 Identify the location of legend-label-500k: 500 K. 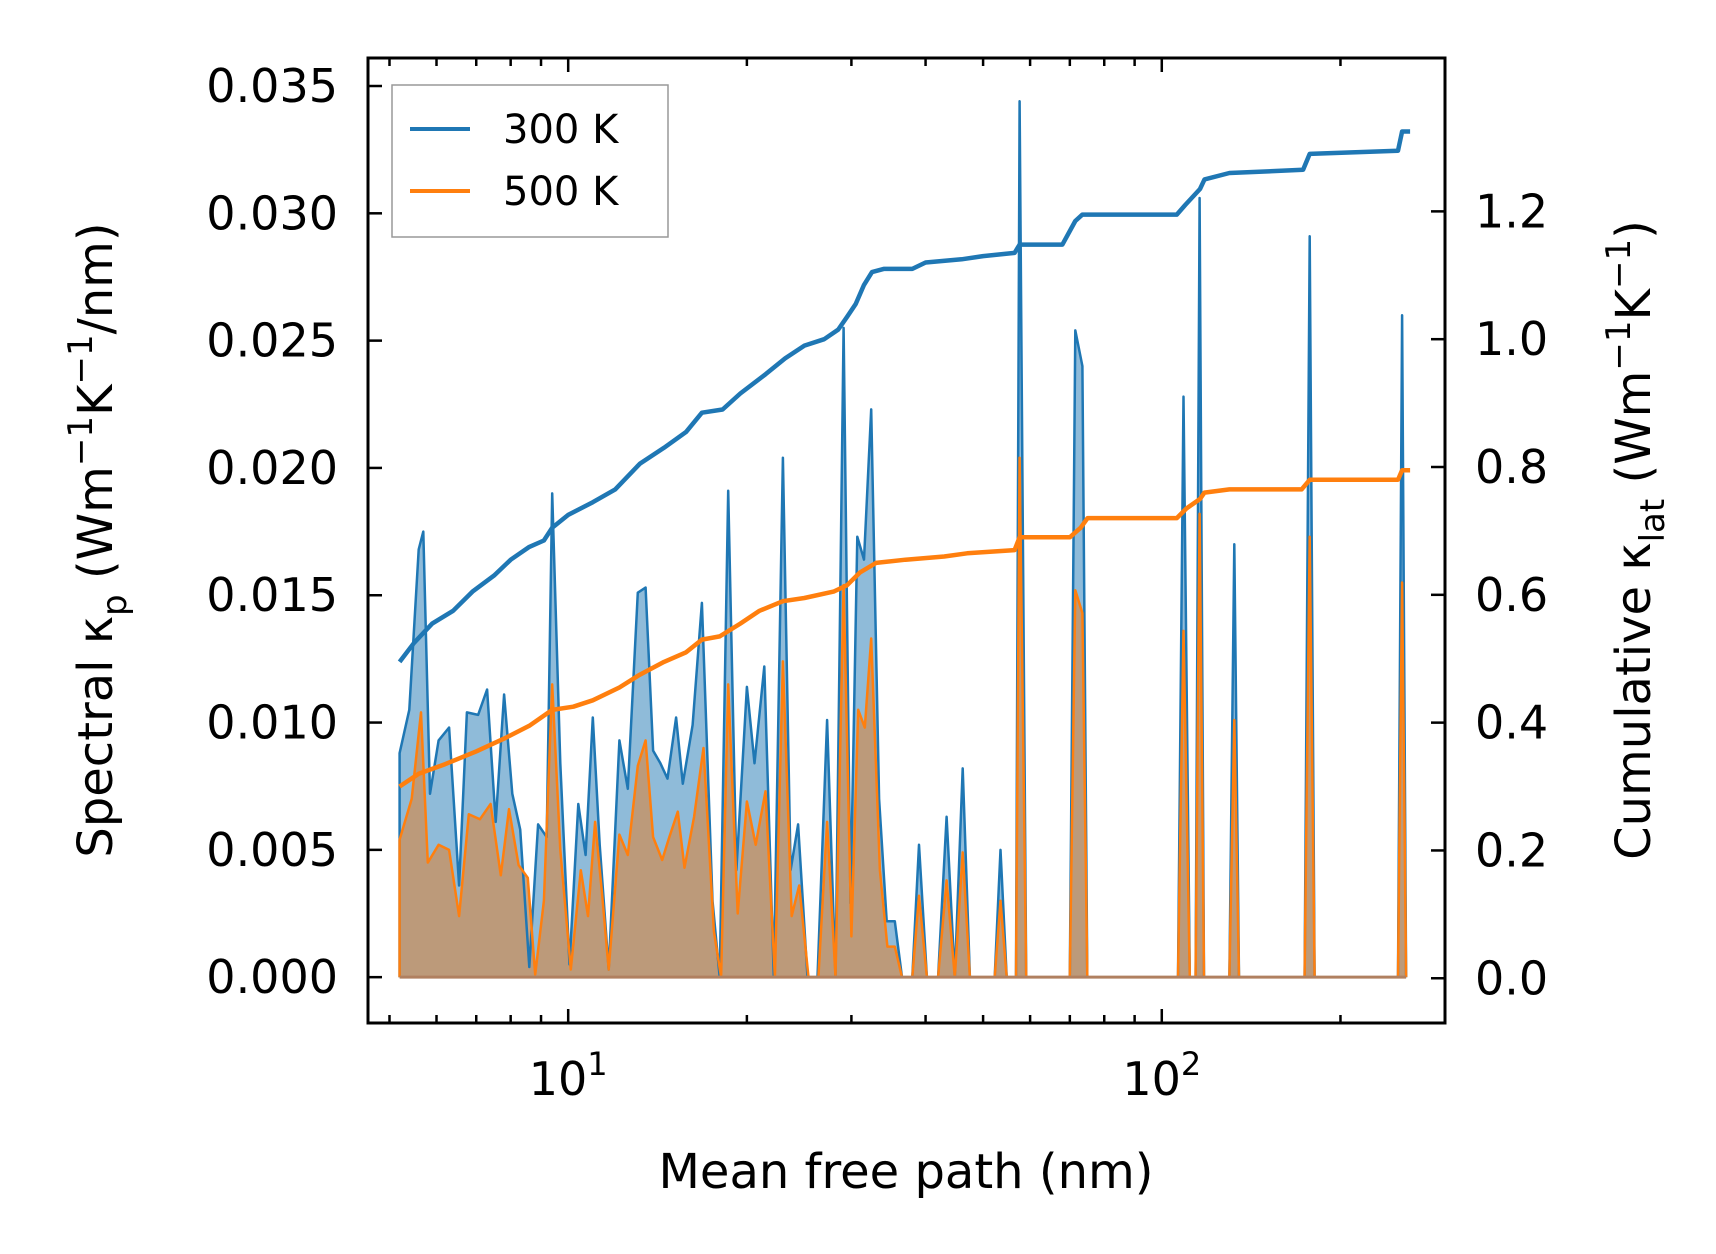
(561, 192).